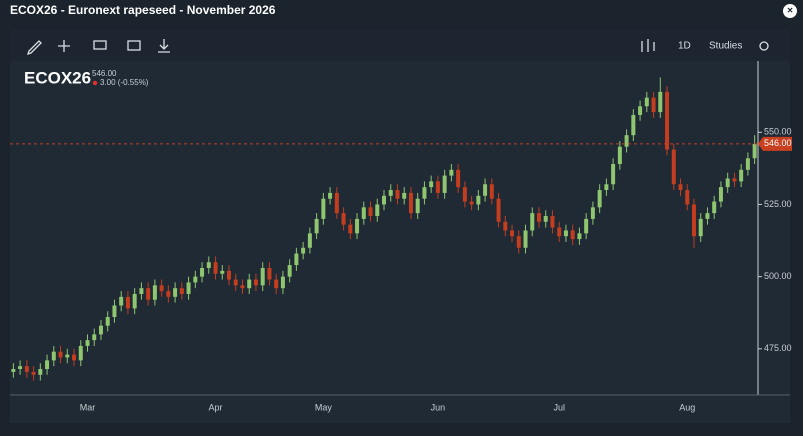  I want to click on change: 3.00 (-0.55%), so click(124, 82).